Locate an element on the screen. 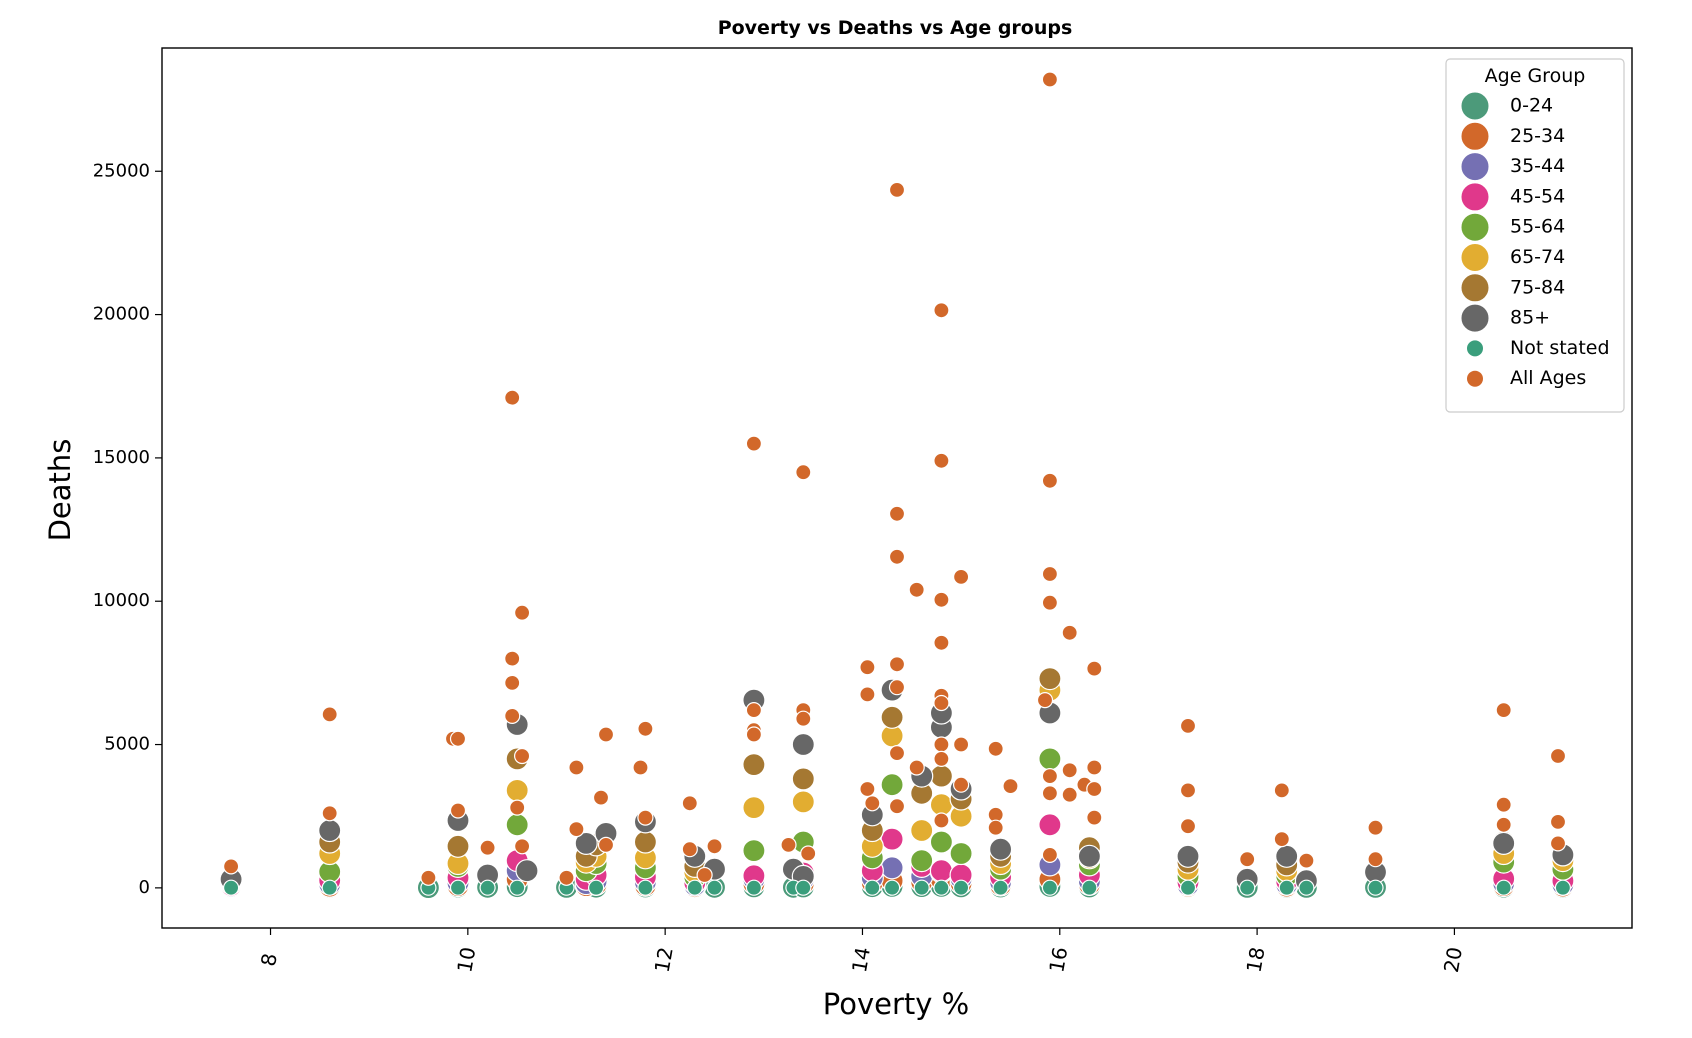 Image resolution: width=1692 pixels, height=1038 pixels. legend-label: 45-54 is located at coordinates (1537, 196).